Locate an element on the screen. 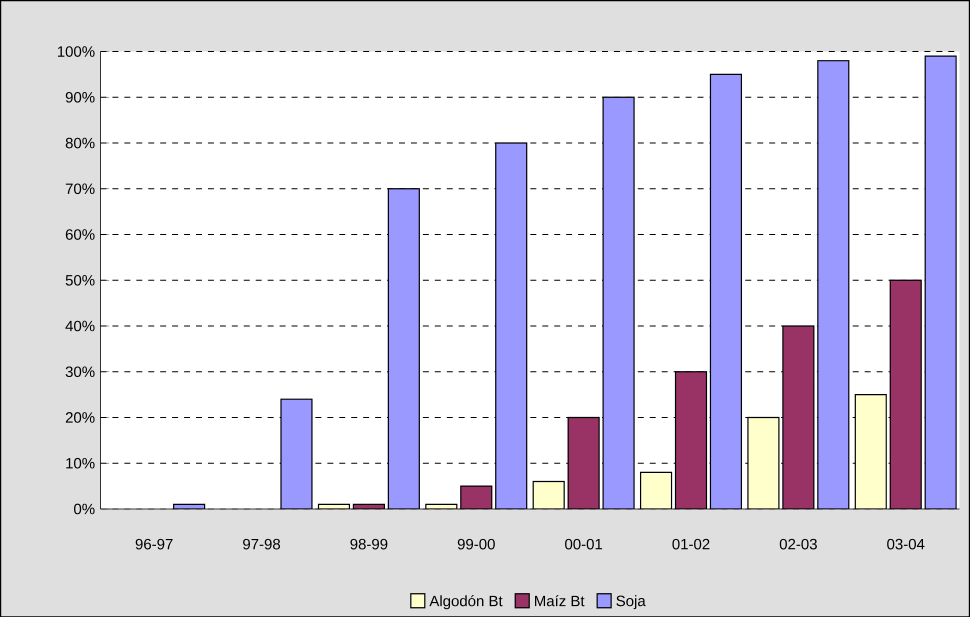  y-tick-label: 100% is located at coordinates (76, 51).